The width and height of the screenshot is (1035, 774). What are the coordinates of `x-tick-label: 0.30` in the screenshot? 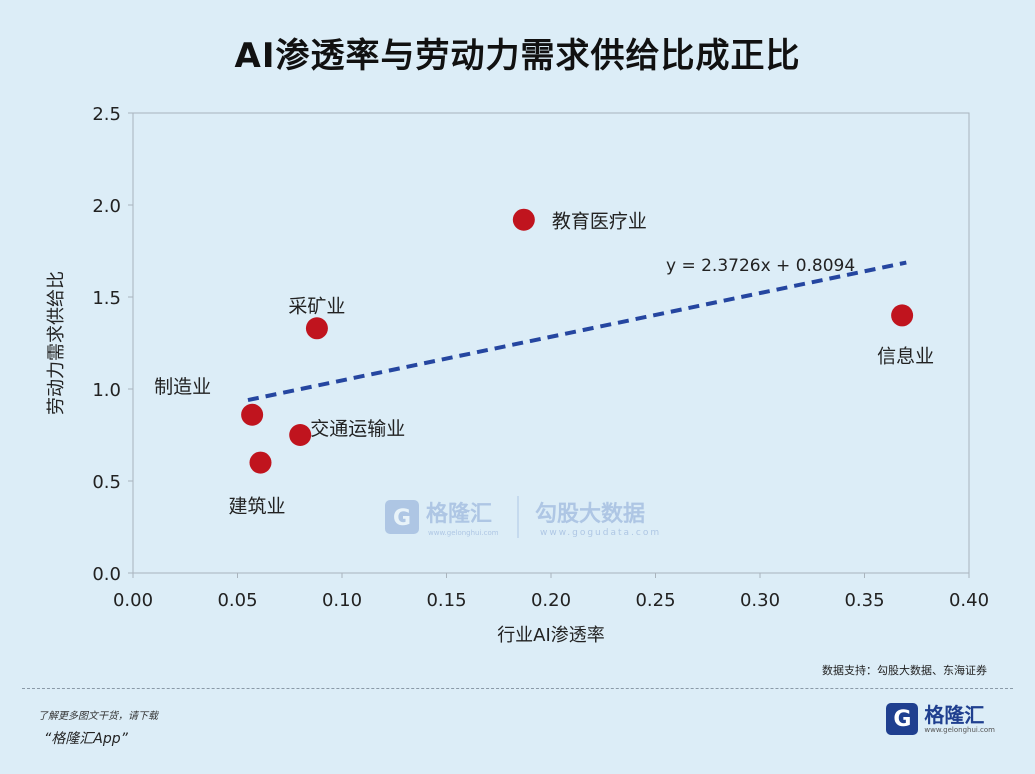 It's located at (760, 600).